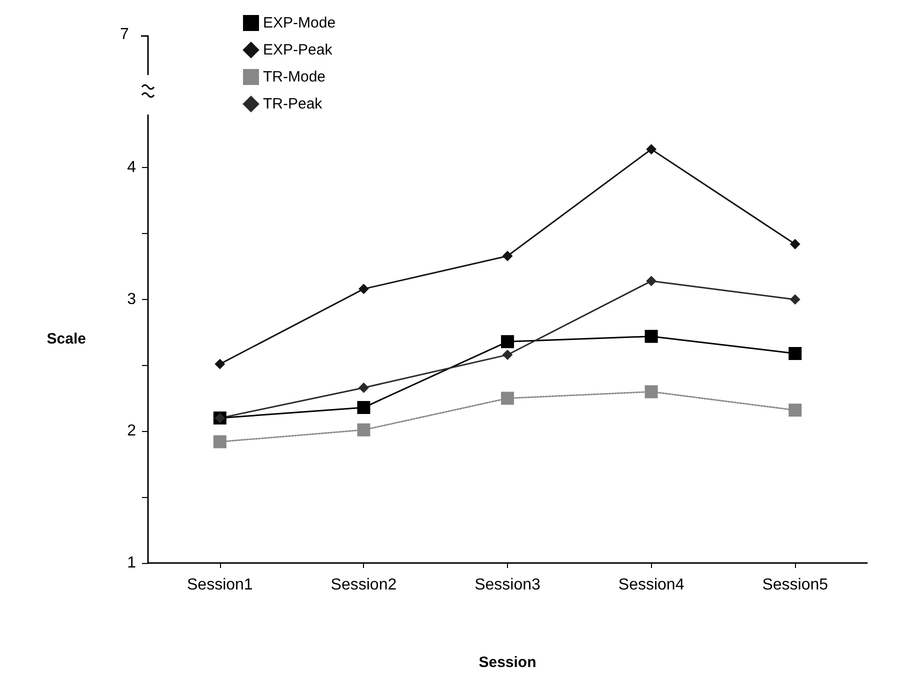  Describe the element at coordinates (131, 299) in the screenshot. I see `y-tick-label: 3` at that location.